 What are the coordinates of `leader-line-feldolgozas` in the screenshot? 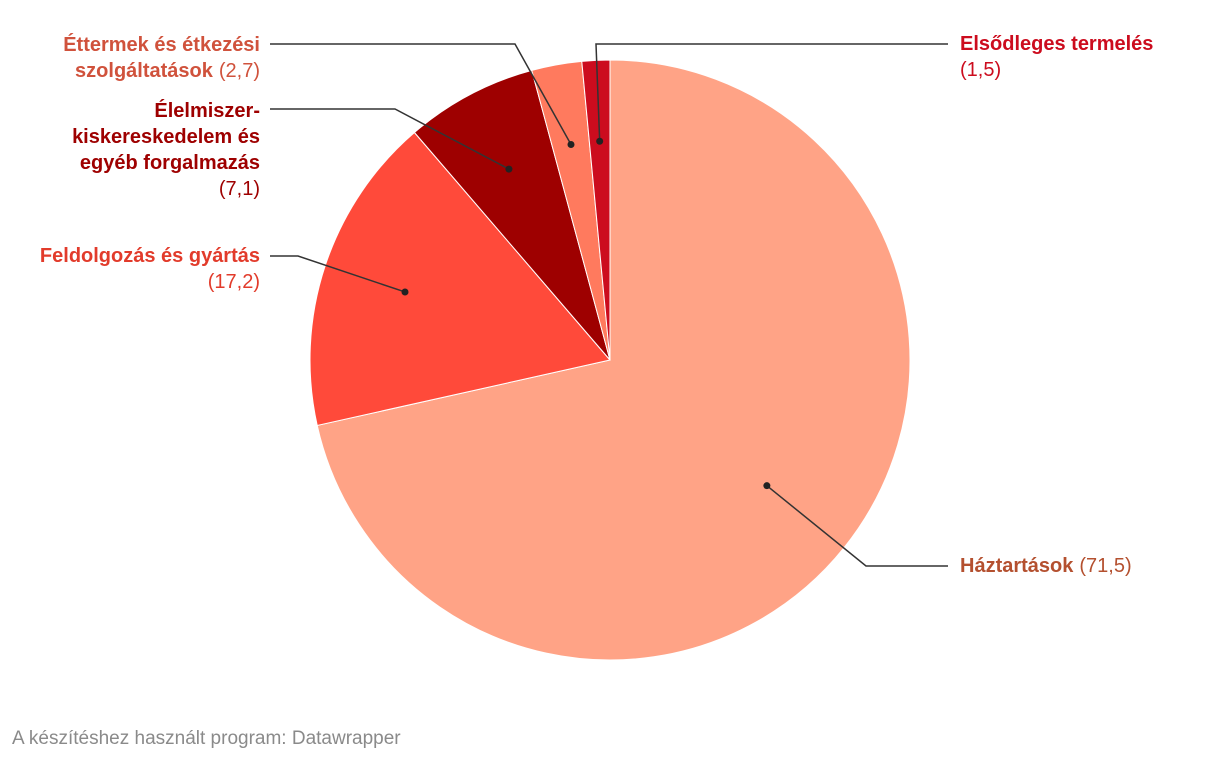 It's located at (338, 274).